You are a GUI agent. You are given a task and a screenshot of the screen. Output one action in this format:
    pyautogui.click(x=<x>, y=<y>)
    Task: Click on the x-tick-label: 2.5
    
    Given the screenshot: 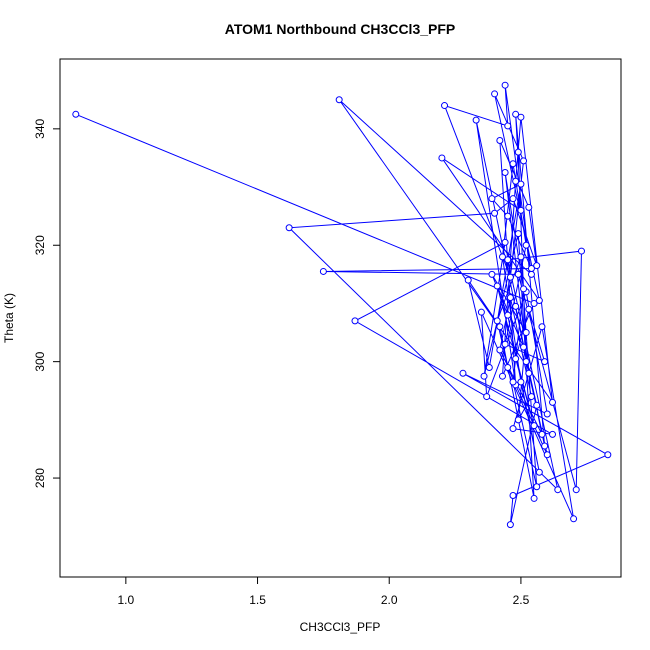 What is the action you would take?
    pyautogui.click(x=521, y=600)
    